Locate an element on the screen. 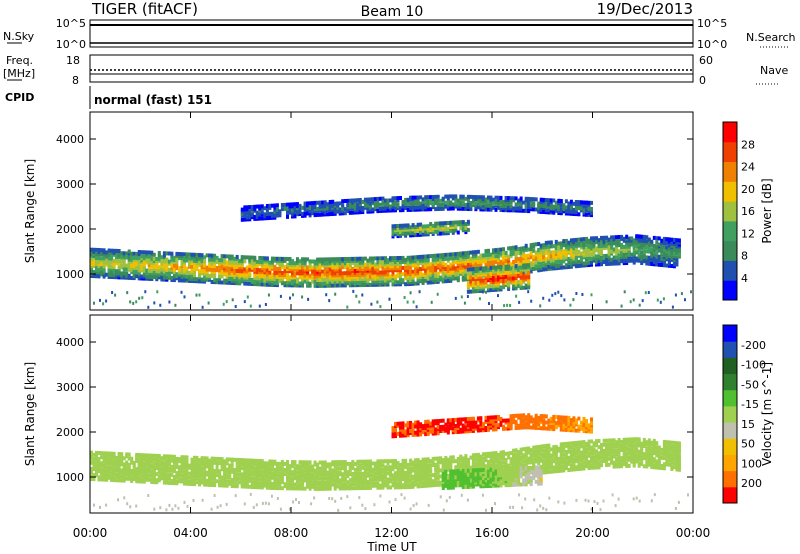 The image size is (800, 554). freq-left-tick-high: 18 is located at coordinates (73, 60).